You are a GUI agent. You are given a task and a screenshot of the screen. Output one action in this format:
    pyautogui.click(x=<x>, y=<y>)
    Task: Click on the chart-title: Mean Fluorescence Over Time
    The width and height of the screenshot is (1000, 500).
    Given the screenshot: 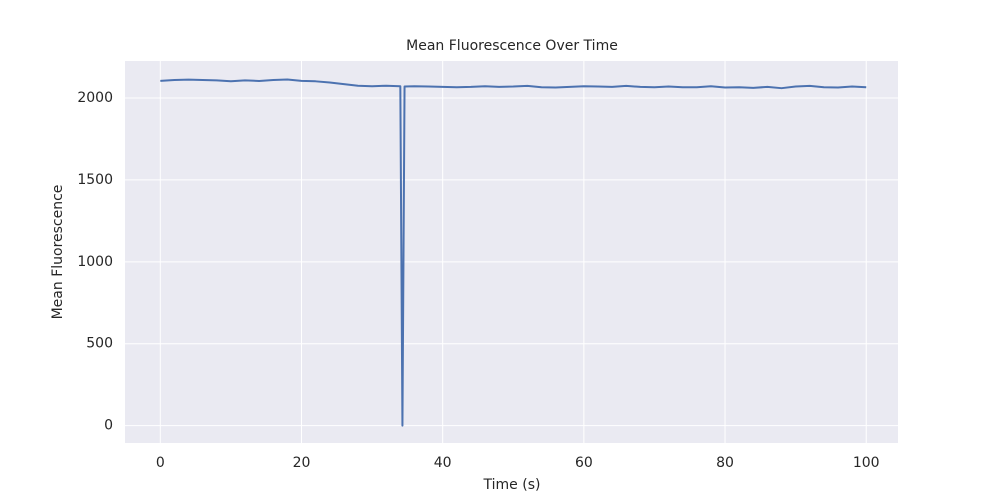 What is the action you would take?
    pyautogui.click(x=512, y=46)
    